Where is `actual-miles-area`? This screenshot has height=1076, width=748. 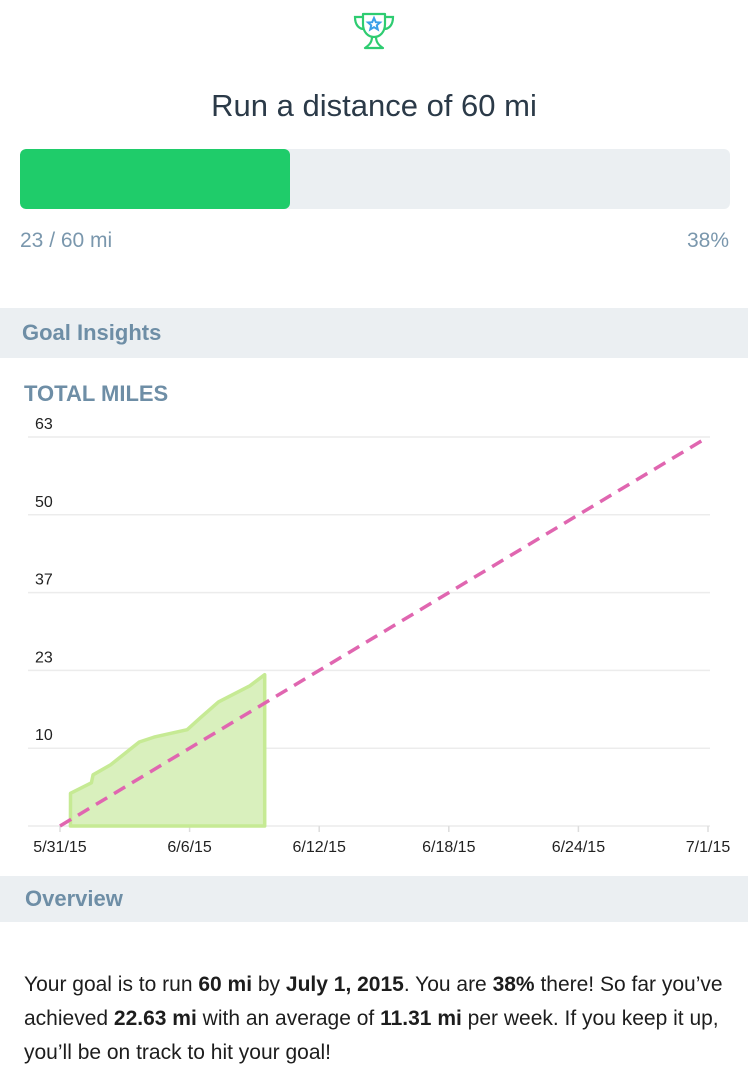 actual-miles-area is located at coordinates (167, 750).